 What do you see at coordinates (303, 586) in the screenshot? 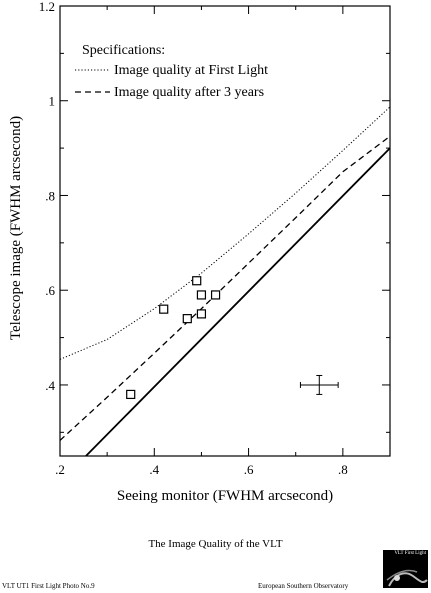
I see `organization-credit: European Southern Observatory` at bounding box center [303, 586].